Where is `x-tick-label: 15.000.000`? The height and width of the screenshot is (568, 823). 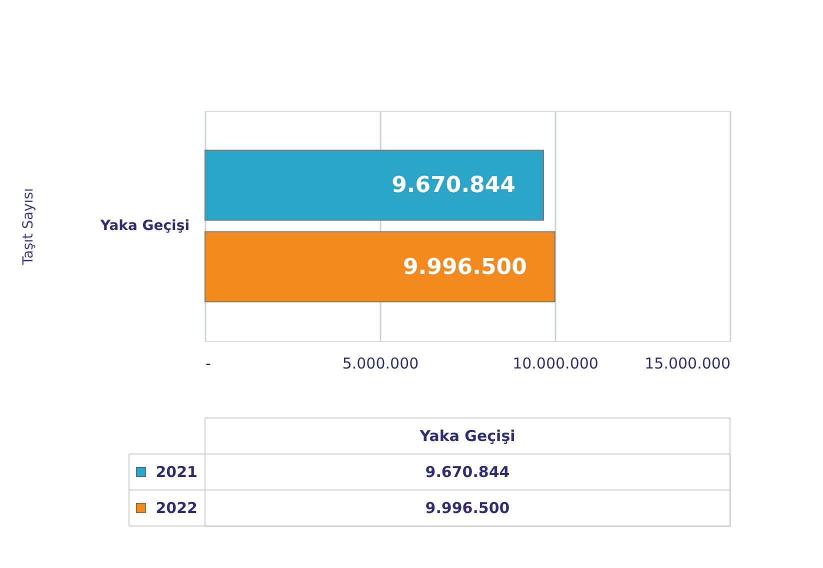 x-tick-label: 15.000.000 is located at coordinates (687, 363).